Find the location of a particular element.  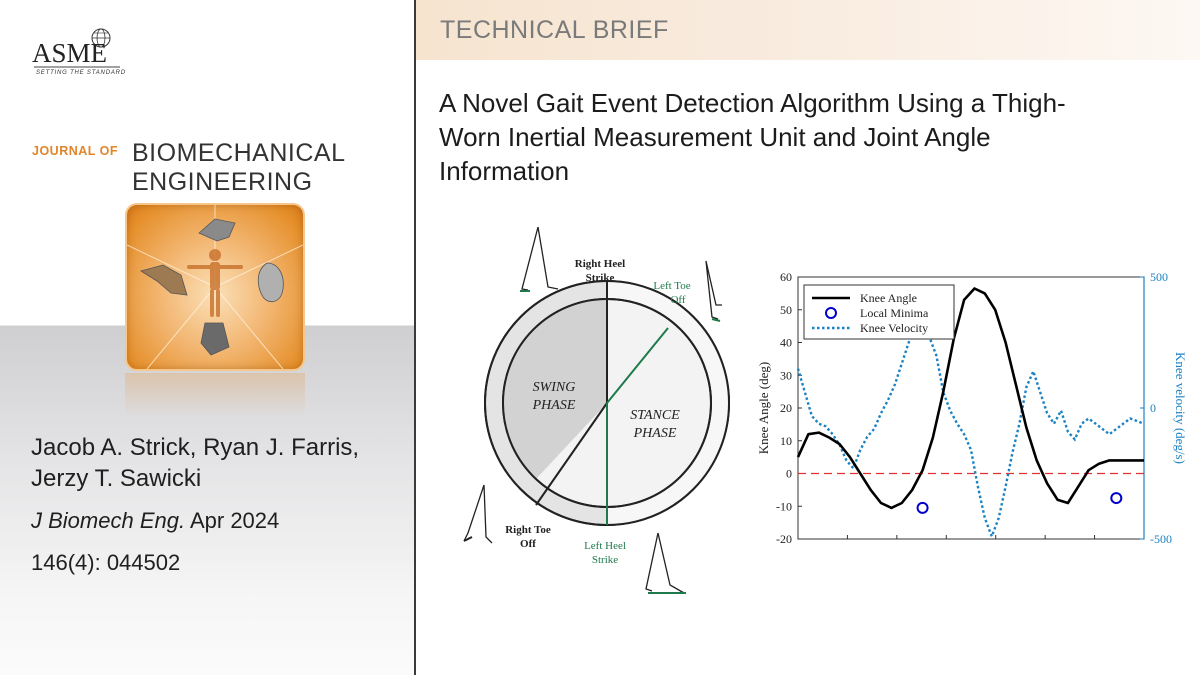

chart-legend-box is located at coordinates (879, 312).